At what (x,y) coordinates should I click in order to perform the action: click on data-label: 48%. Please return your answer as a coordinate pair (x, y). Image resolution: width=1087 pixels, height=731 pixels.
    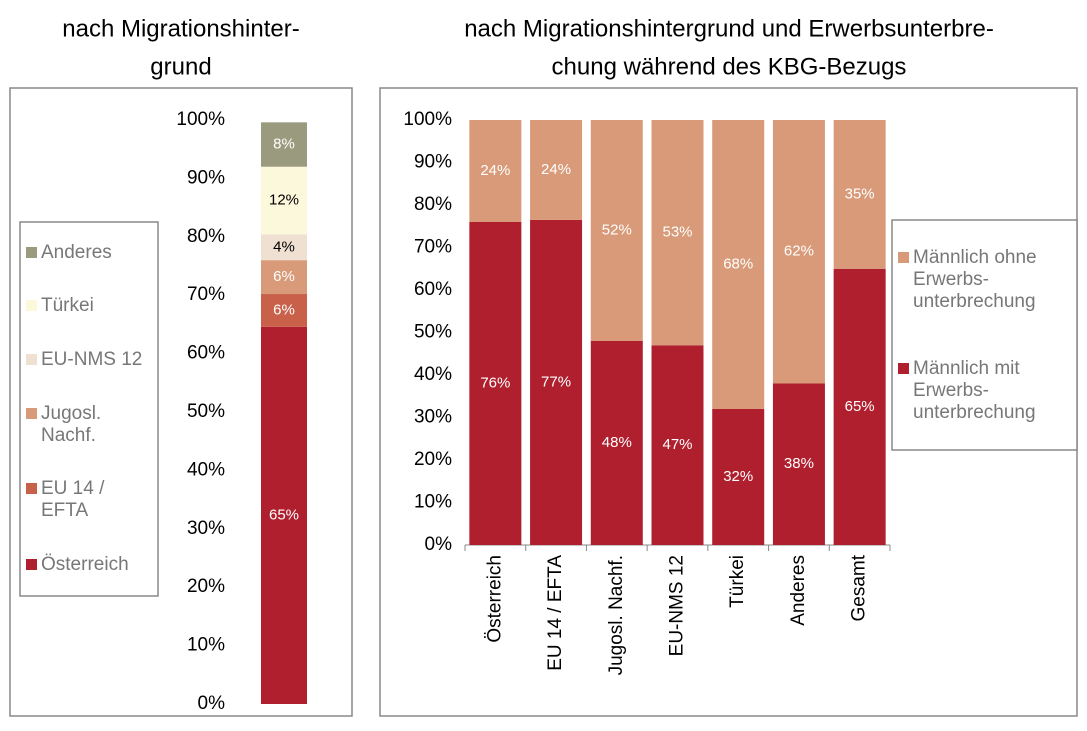
    Looking at the image, I should click on (617, 442).